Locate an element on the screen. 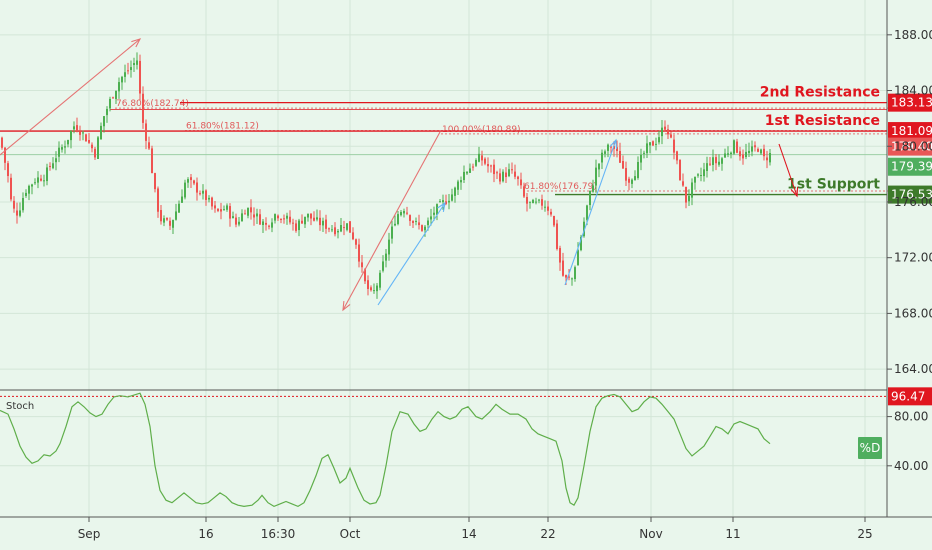 This screenshot has width=932, height=550. current-price-tag: 179.40 is located at coordinates (910, 146).